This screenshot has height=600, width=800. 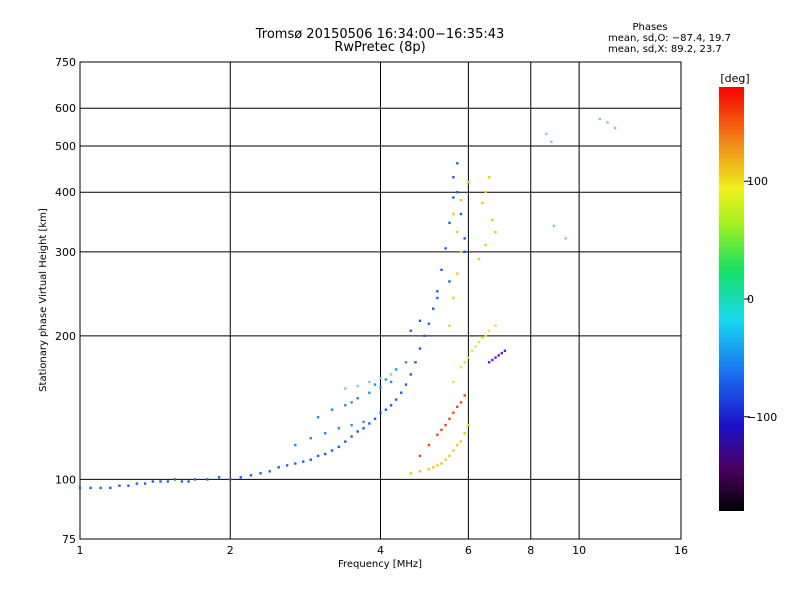 What do you see at coordinates (649, 27) in the screenshot?
I see `phase-title: Phases` at bounding box center [649, 27].